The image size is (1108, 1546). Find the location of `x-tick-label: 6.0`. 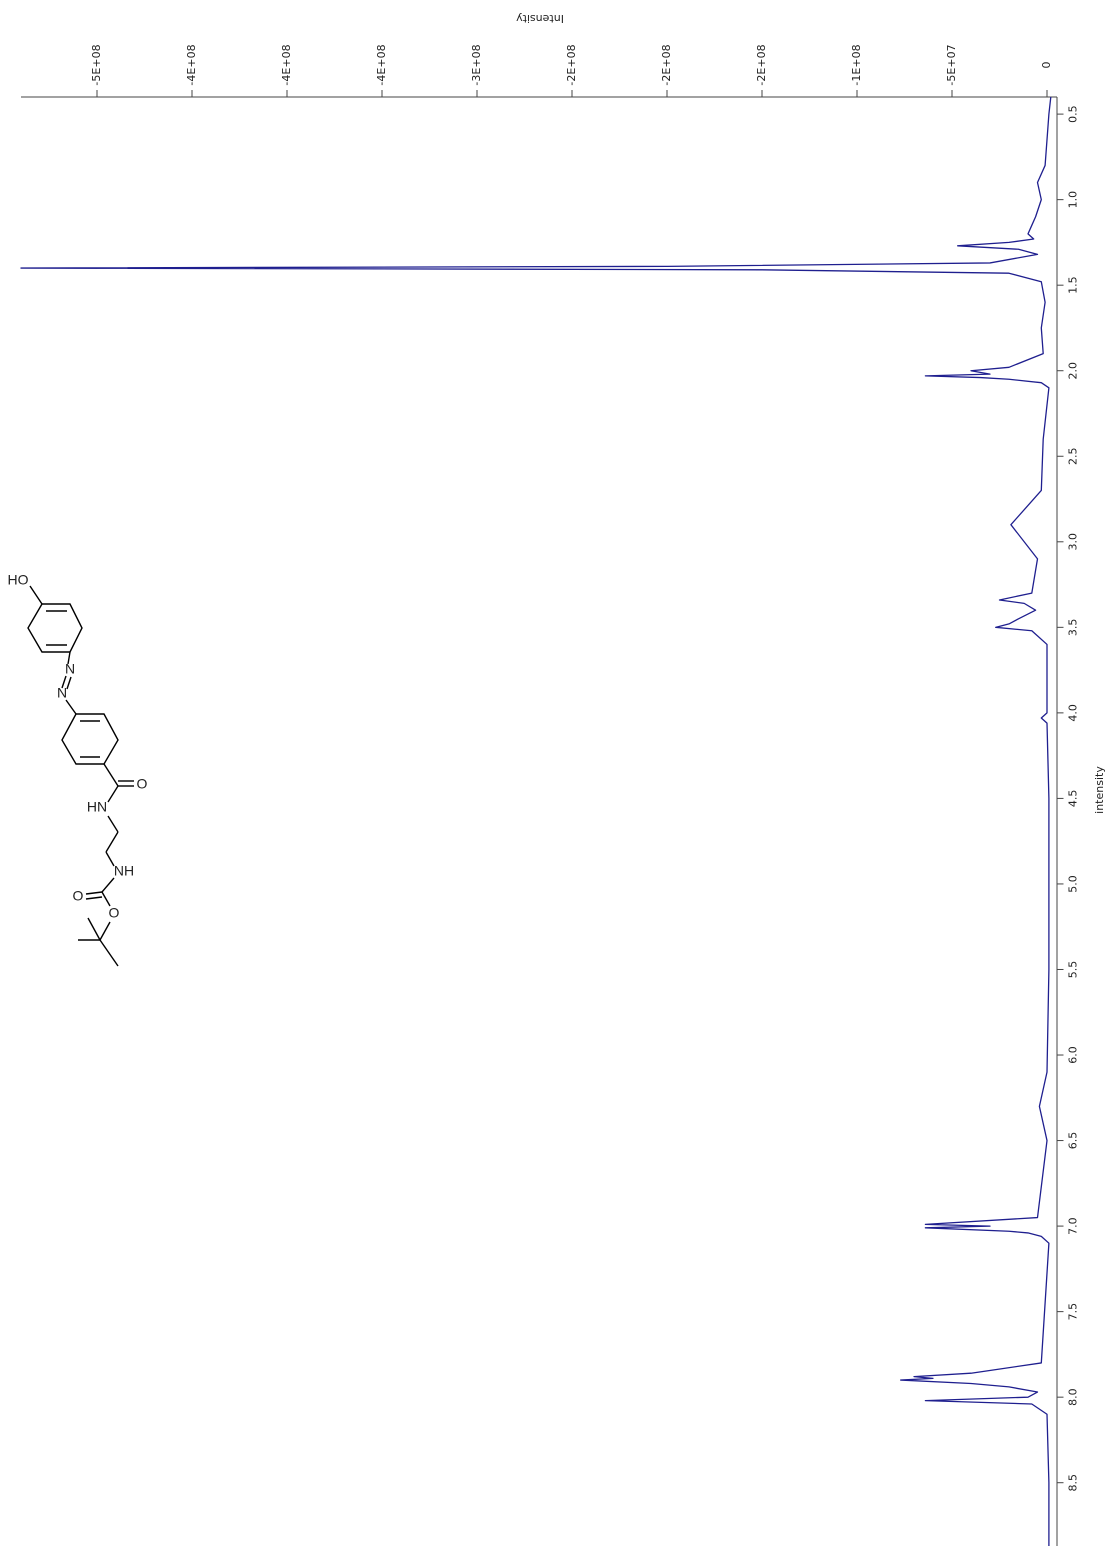

x-tick-label: 6.0 is located at coordinates (1073, 1055).